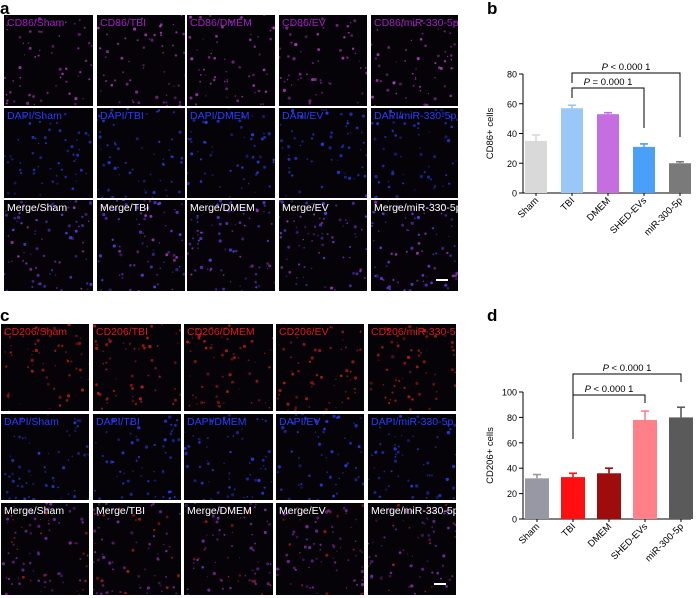 This screenshot has width=699, height=598. Describe the element at coordinates (644, 169) in the screenshot. I see `bar-shed-evs` at that location.